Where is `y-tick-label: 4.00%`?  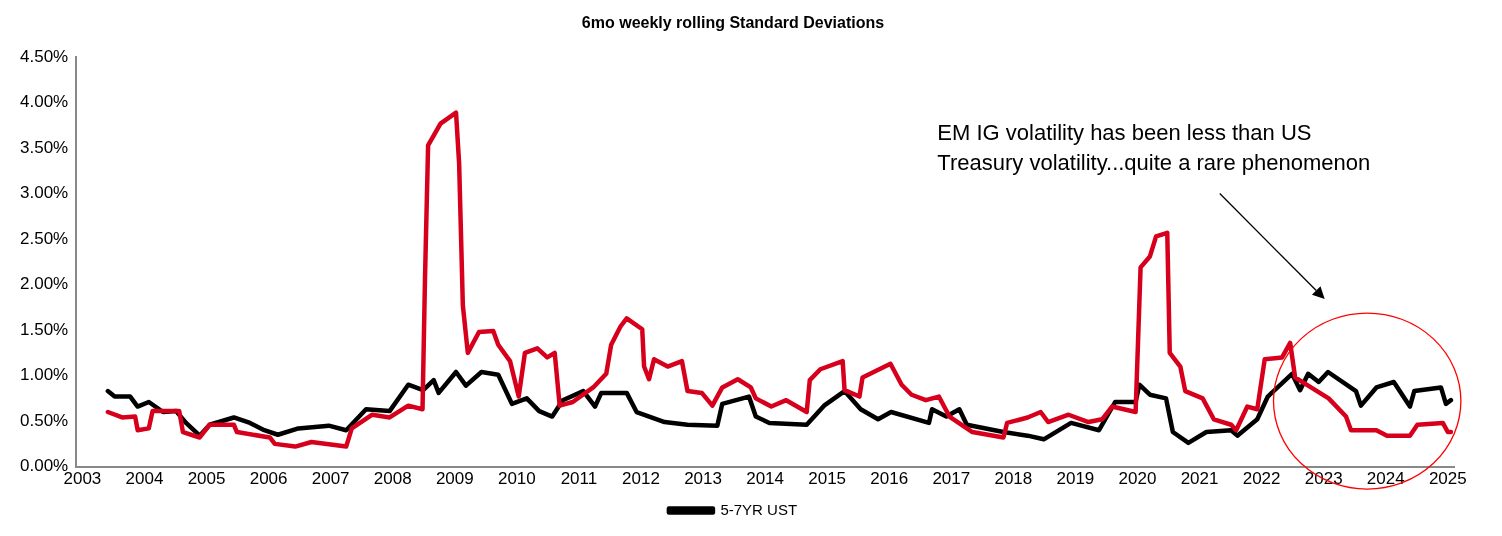 y-tick-label: 4.00% is located at coordinates (44, 102).